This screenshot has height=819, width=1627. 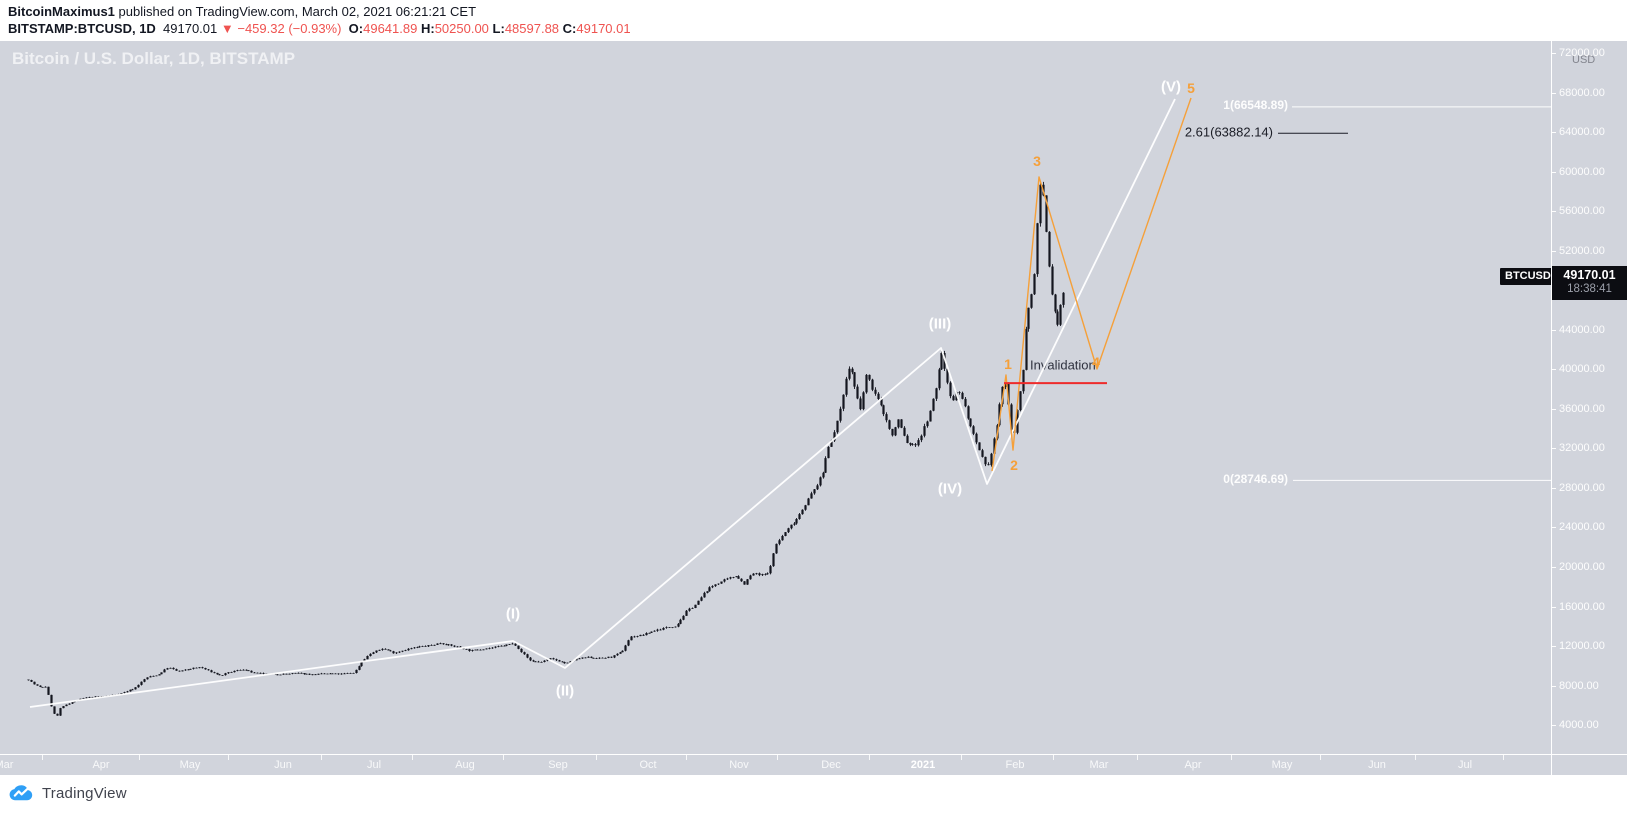 I want to click on price-tick: 44000.00, so click(x=1578, y=330).